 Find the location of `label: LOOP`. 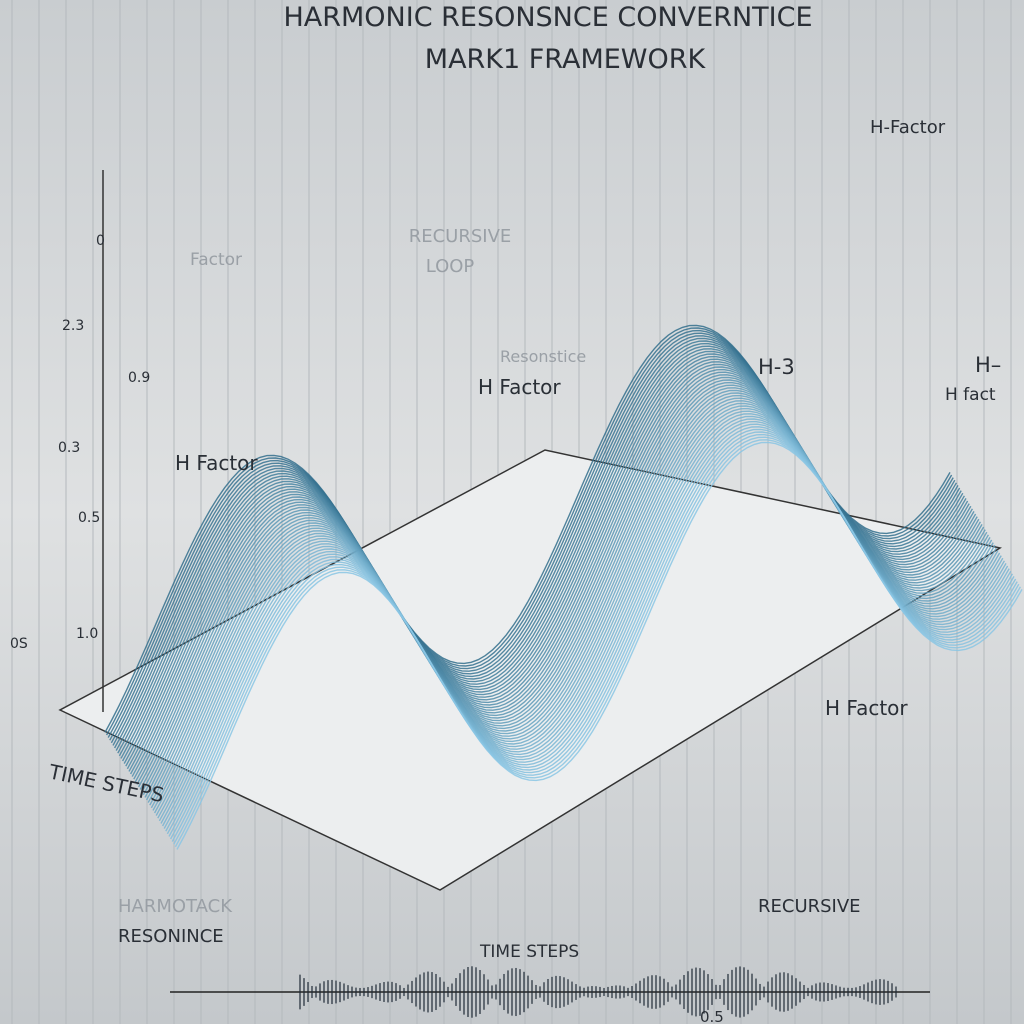

label: LOOP is located at coordinates (450, 266).